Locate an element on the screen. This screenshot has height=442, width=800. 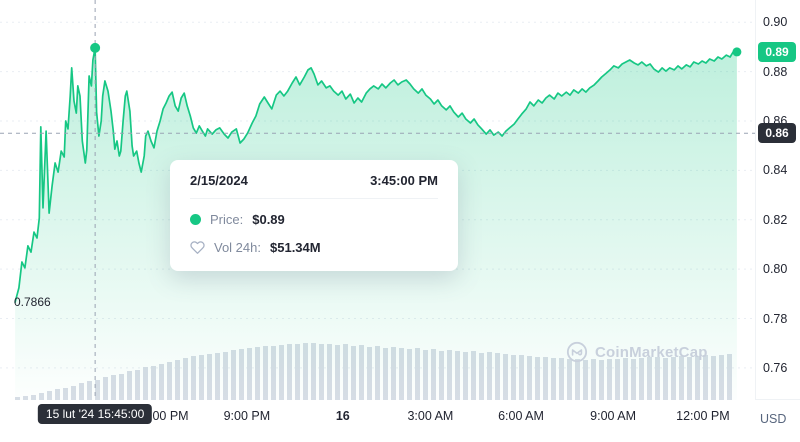
time-axis-label: 16 is located at coordinates (342, 416).